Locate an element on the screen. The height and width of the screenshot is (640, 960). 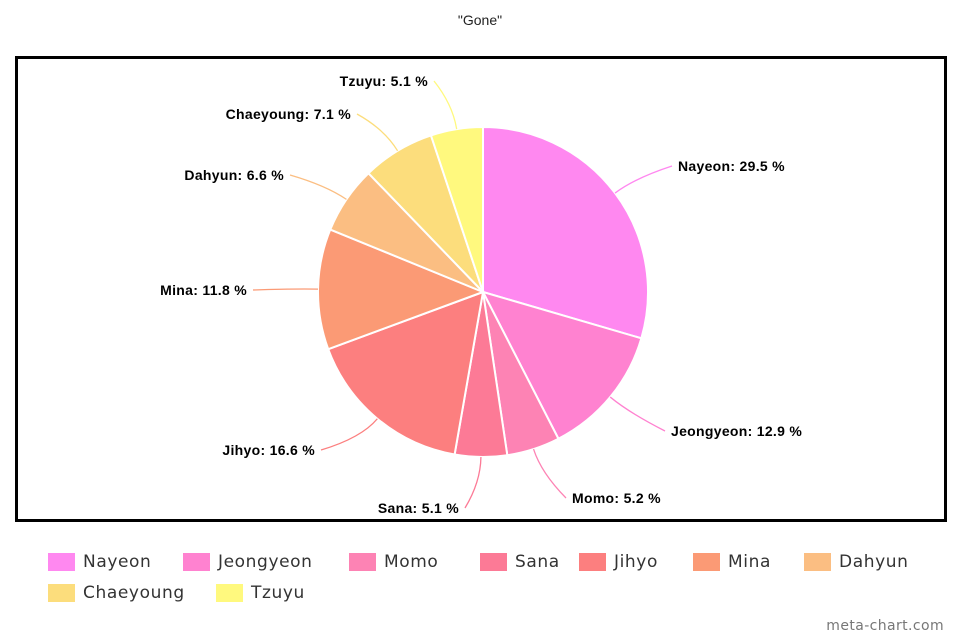
connector-line-tzuyu is located at coordinates (445, 105).